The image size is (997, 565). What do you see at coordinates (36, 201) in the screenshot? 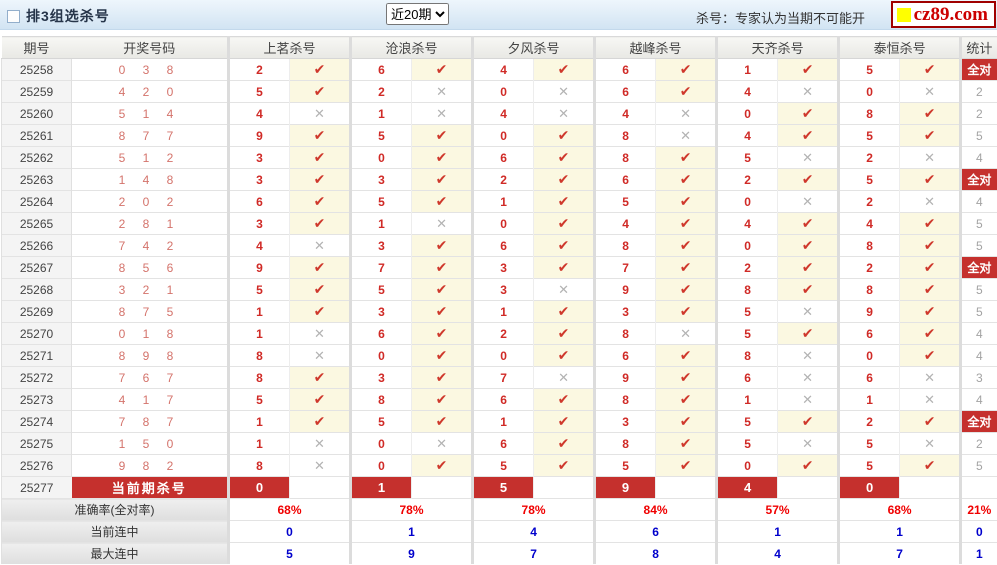
I see `row-period: 25264` at bounding box center [36, 201].